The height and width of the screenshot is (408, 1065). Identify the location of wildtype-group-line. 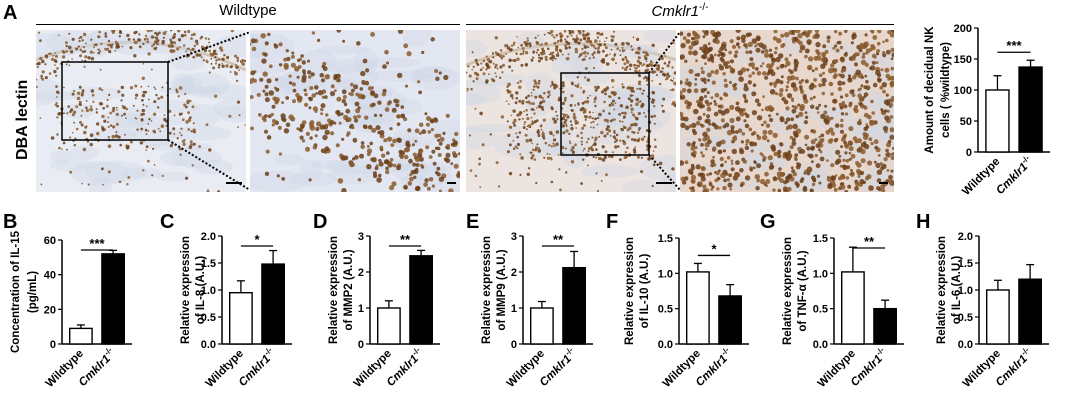
(248, 24).